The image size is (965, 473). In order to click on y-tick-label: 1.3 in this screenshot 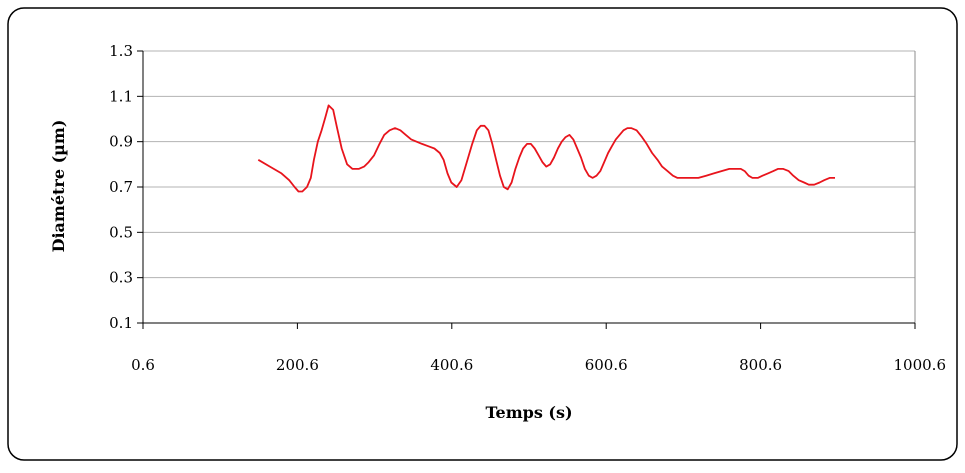, I will do `click(121, 51)`.